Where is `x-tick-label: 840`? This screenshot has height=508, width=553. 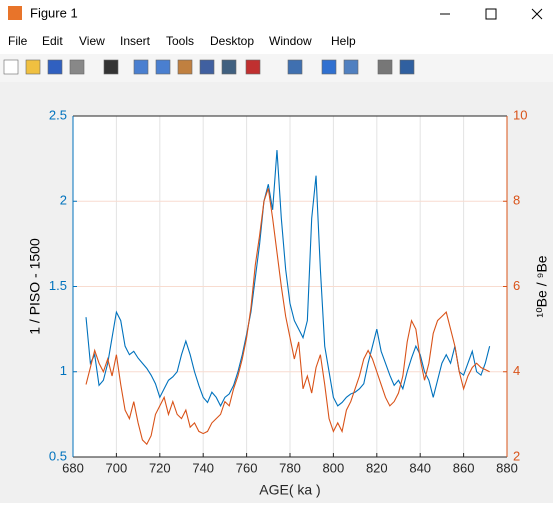
x-tick-label: 840 is located at coordinates (420, 467).